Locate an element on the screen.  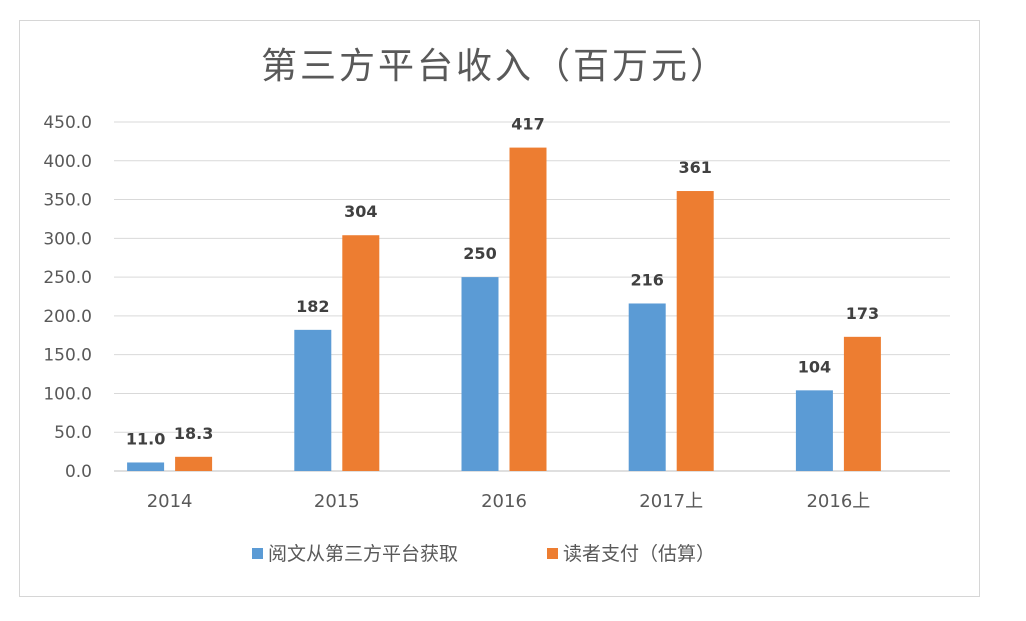
chart-title: 第三方平台收入（百万元） is located at coordinates (495, 66).